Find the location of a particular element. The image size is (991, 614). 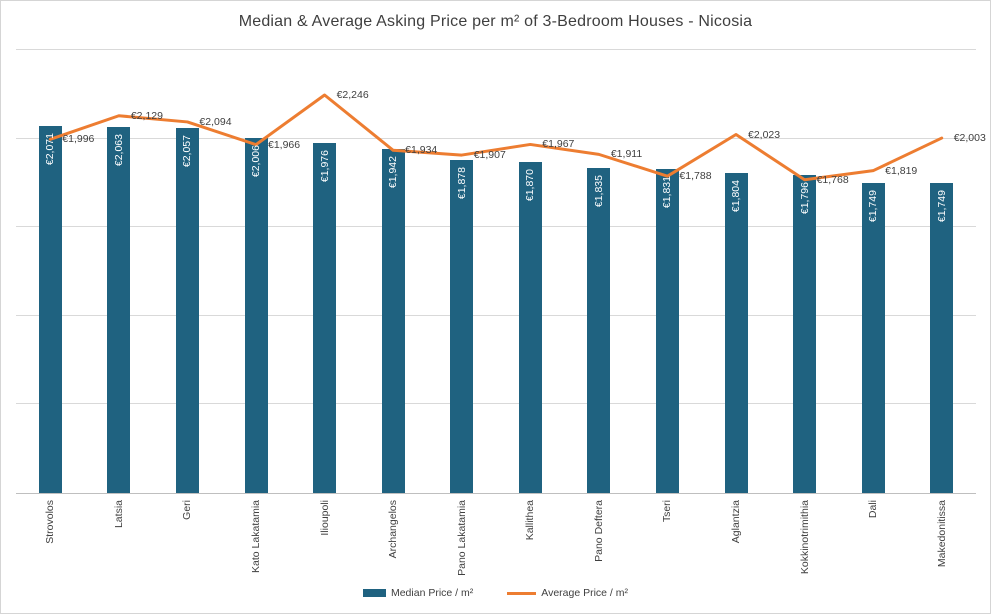

x-axis-label-pano-deftera: Pano Deftera is located at coordinates (598, 531).